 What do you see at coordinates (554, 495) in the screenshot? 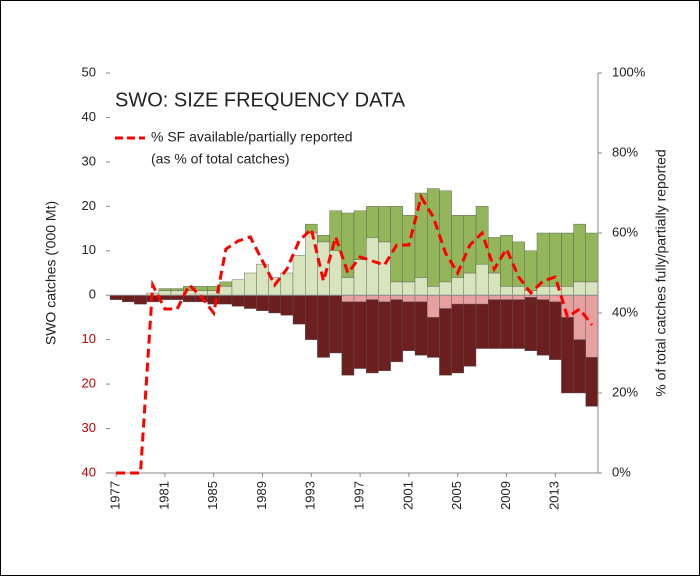
I see `x-tick-label: 2013` at bounding box center [554, 495].